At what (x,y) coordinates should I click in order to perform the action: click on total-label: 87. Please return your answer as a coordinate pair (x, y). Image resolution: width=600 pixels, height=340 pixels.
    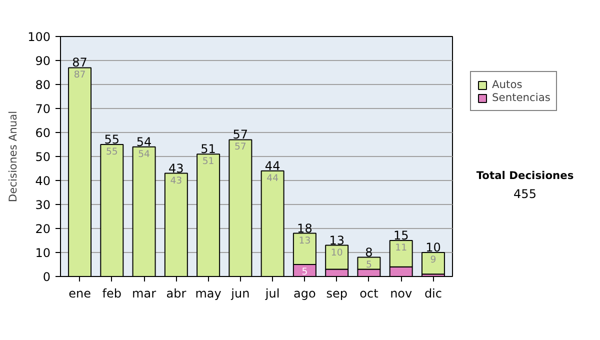
    Looking at the image, I should click on (80, 63).